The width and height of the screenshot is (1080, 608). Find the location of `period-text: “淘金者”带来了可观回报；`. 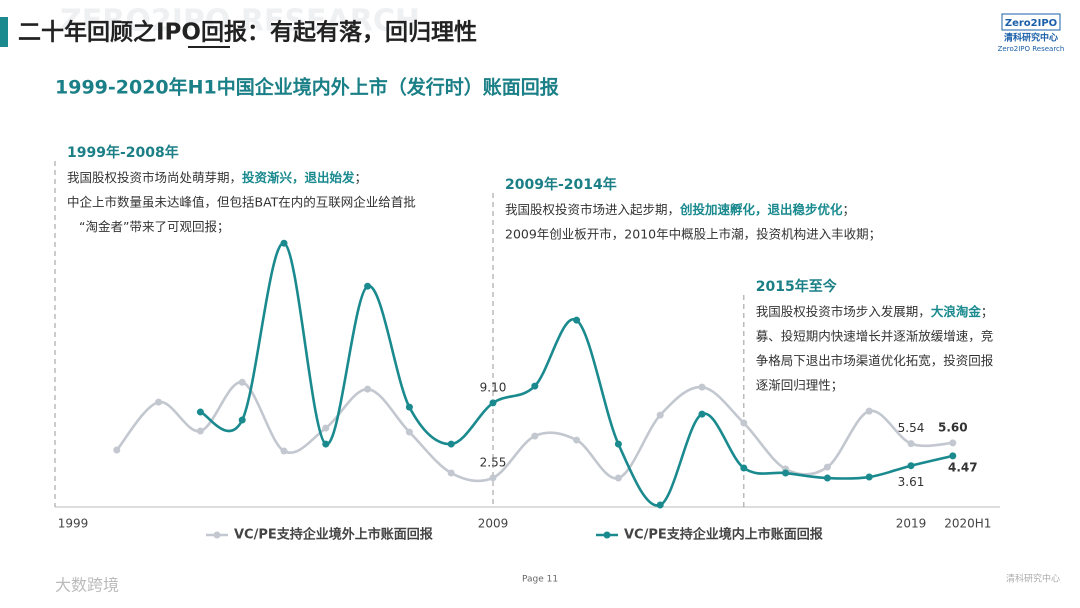

period-text: “淘金者”带来了可观回报； is located at coordinates (154, 226).